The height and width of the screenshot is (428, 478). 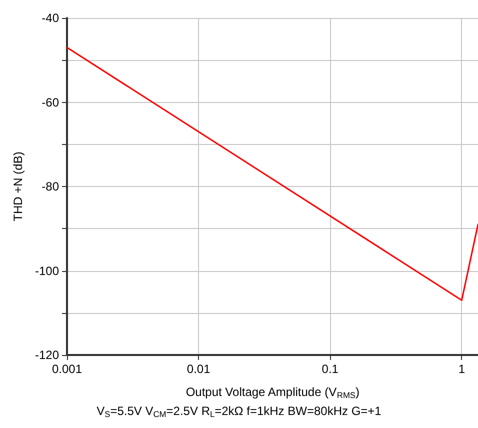 What do you see at coordinates (51, 102) in the screenshot?
I see `y-tick-label: -60` at bounding box center [51, 102].